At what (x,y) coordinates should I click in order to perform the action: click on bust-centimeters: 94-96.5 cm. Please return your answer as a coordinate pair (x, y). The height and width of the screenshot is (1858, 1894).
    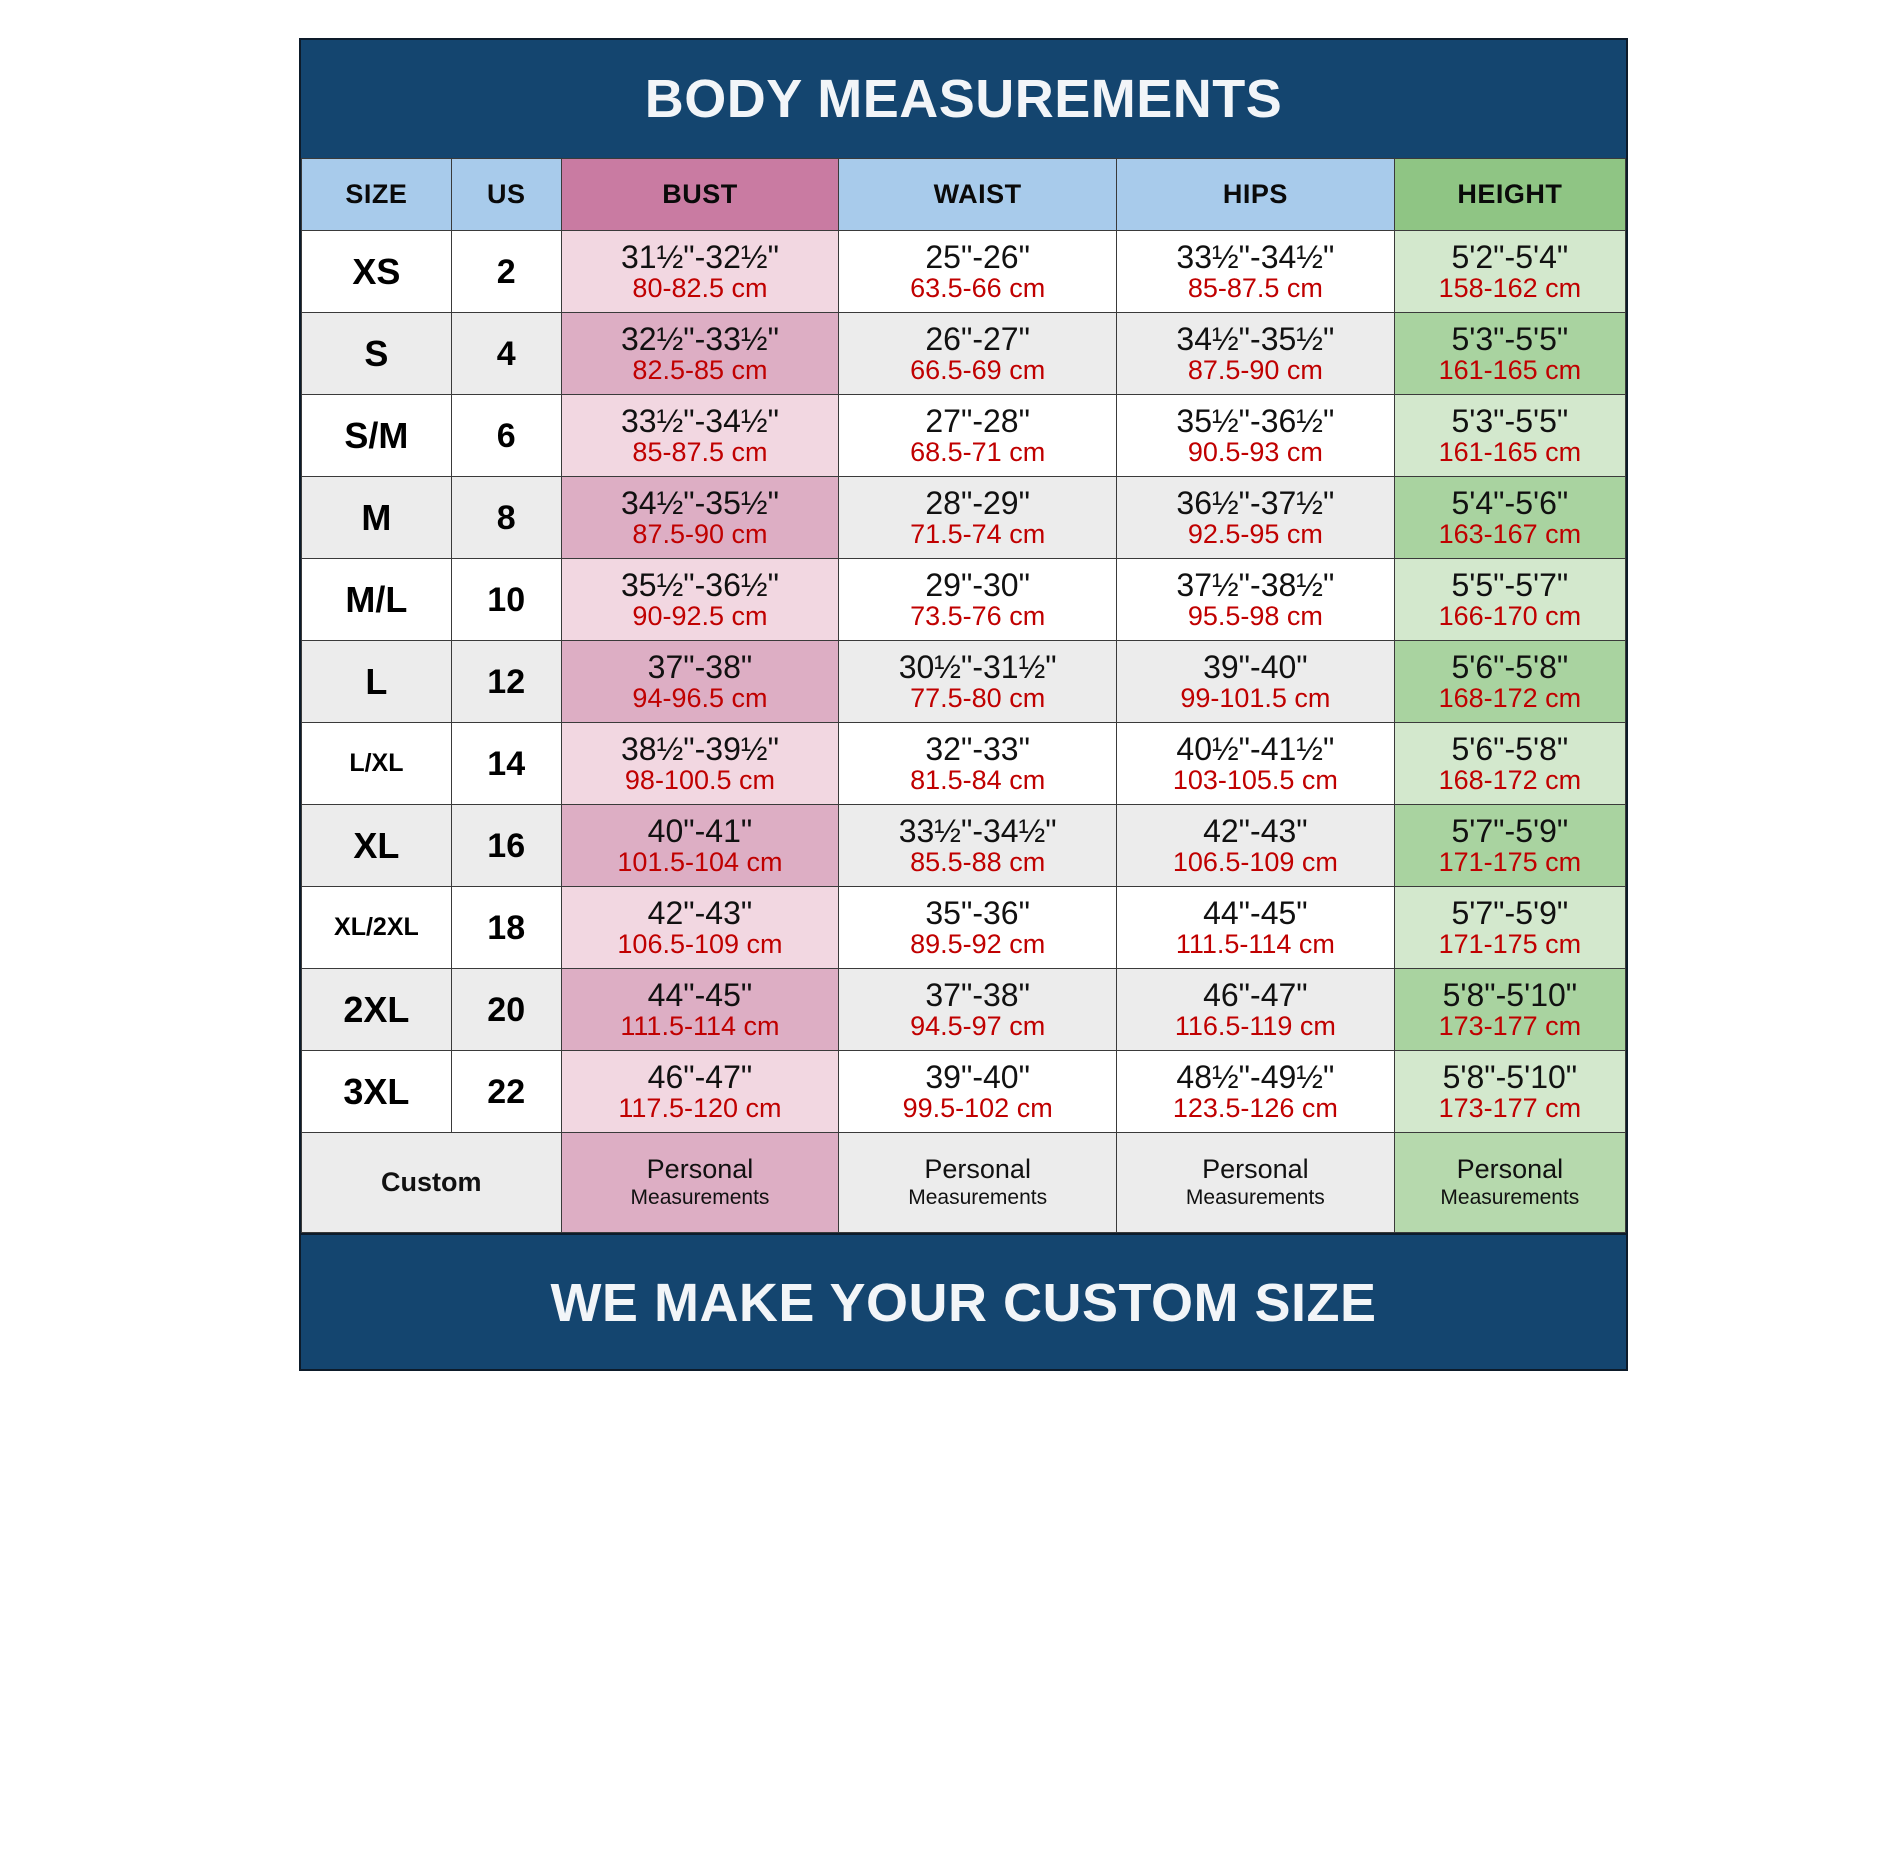
    Looking at the image, I should click on (700, 698).